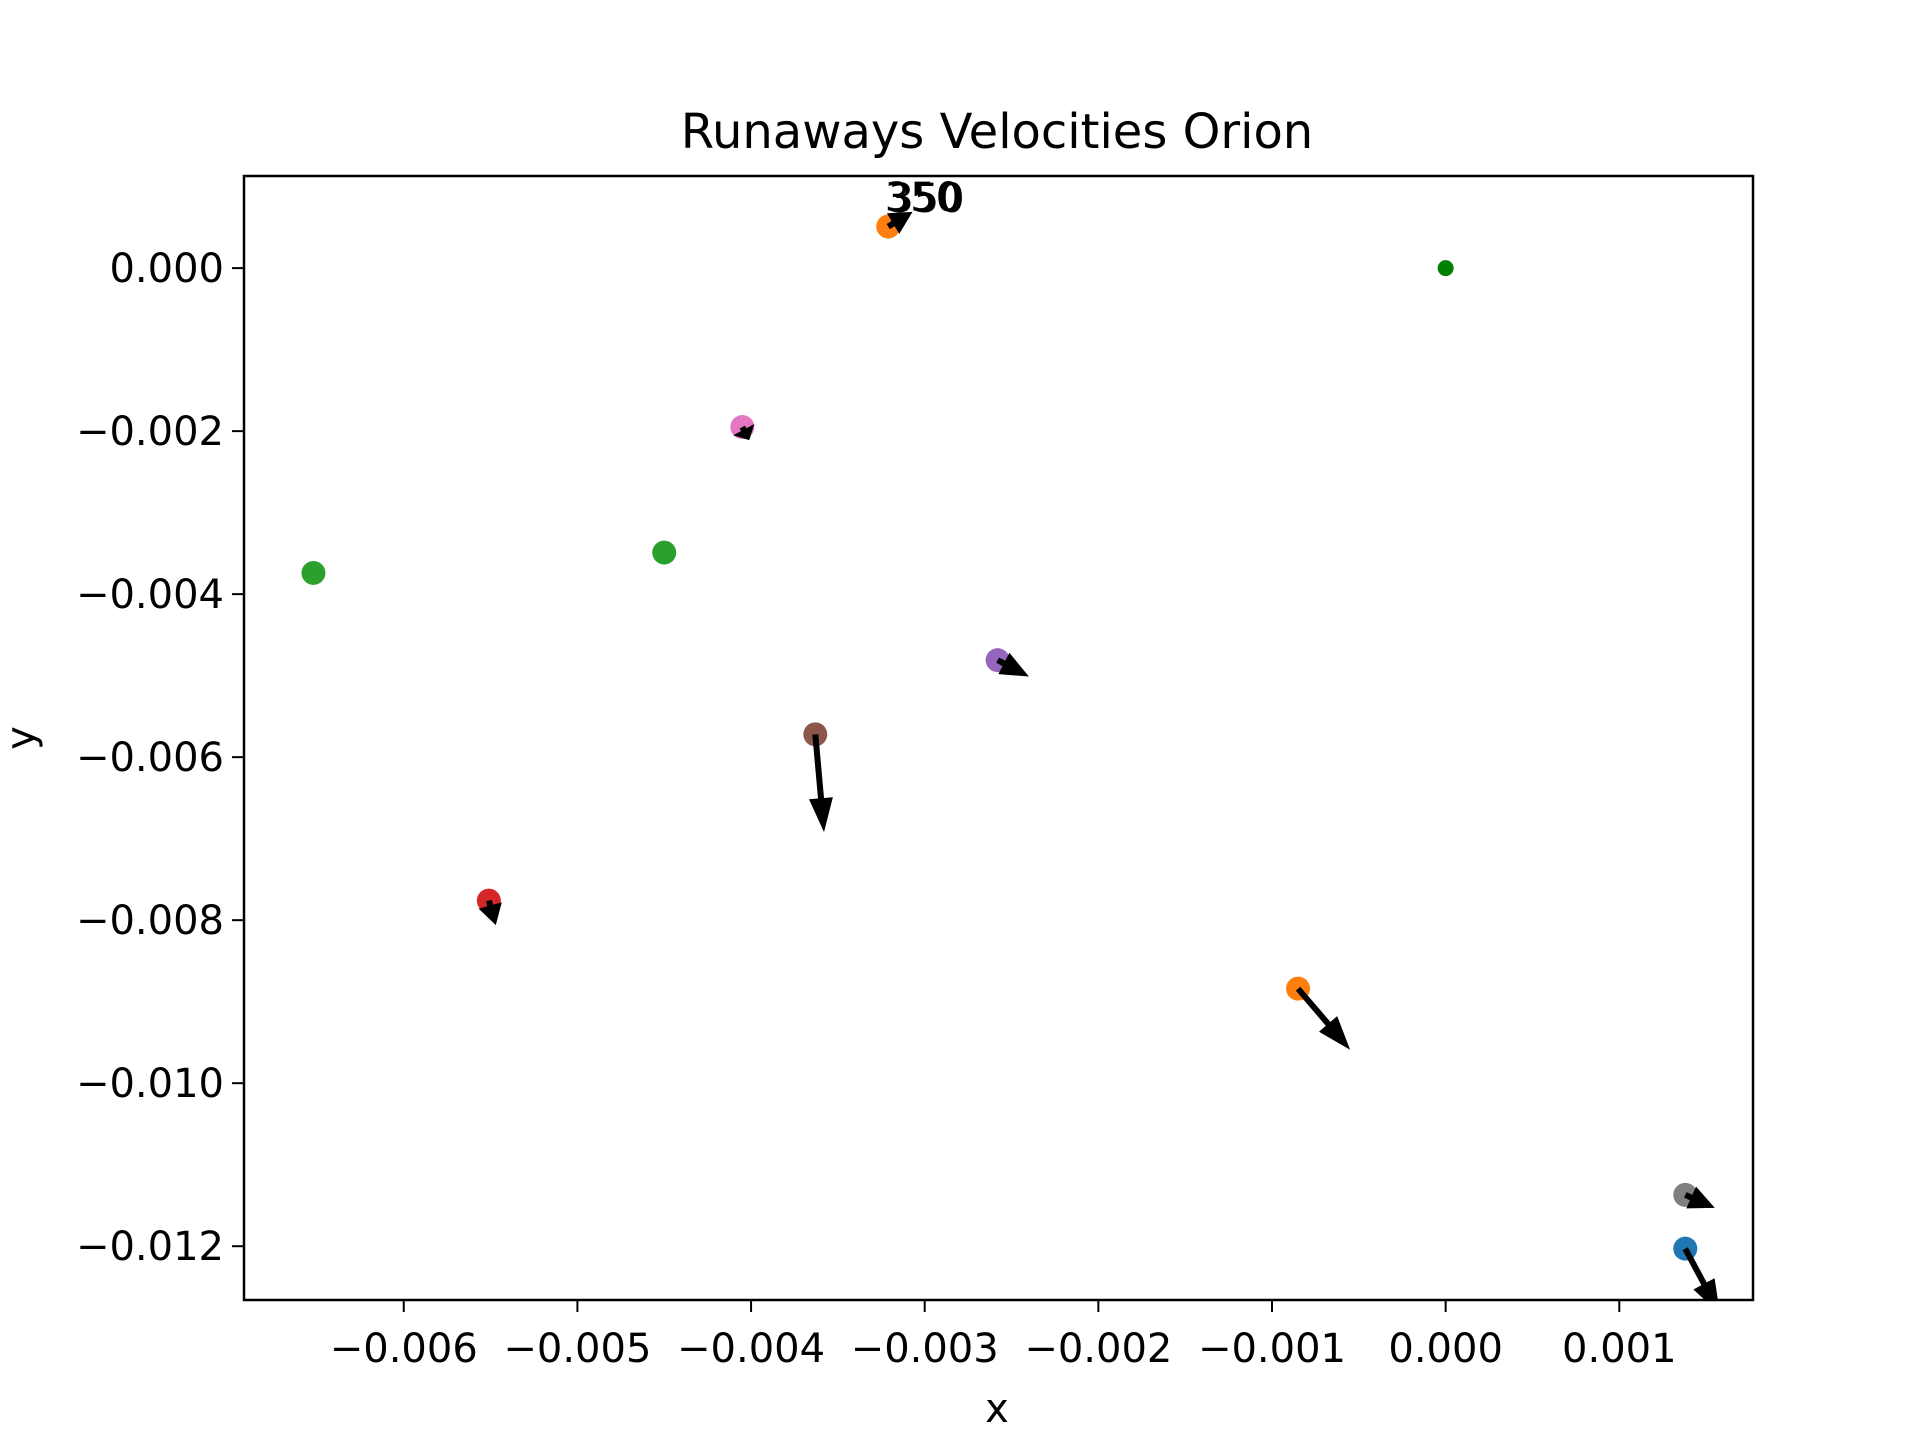 The height and width of the screenshot is (1440, 1920). I want to click on chart-title: Runaways Velocities Orion, so click(997, 132).